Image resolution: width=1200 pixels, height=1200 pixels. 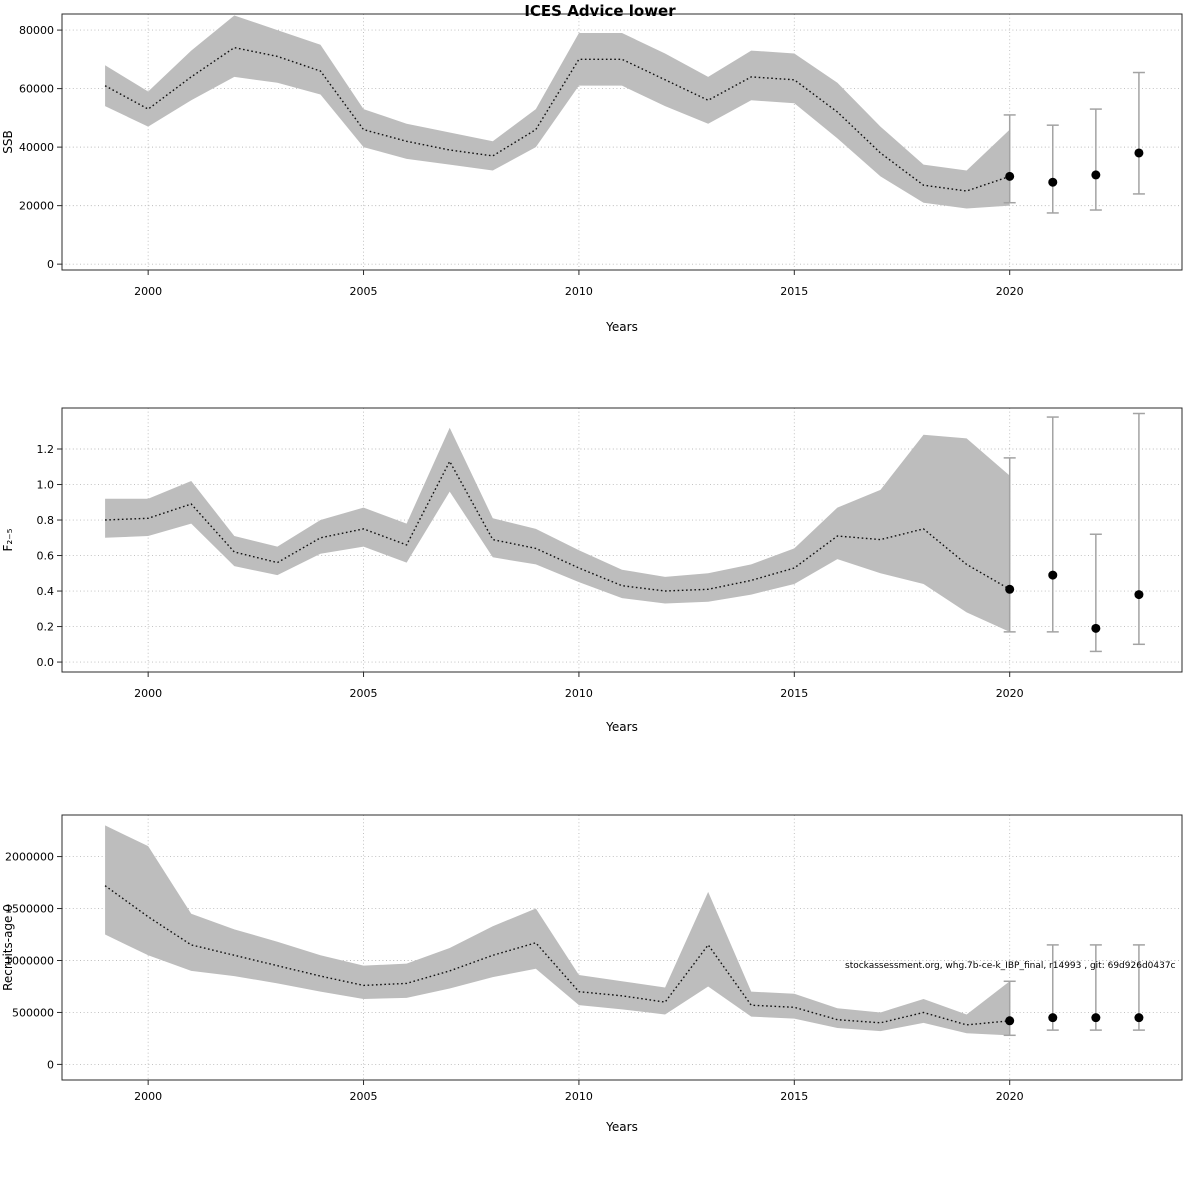 I want to click on y-tick-label: 1000000, so click(x=29, y=960).